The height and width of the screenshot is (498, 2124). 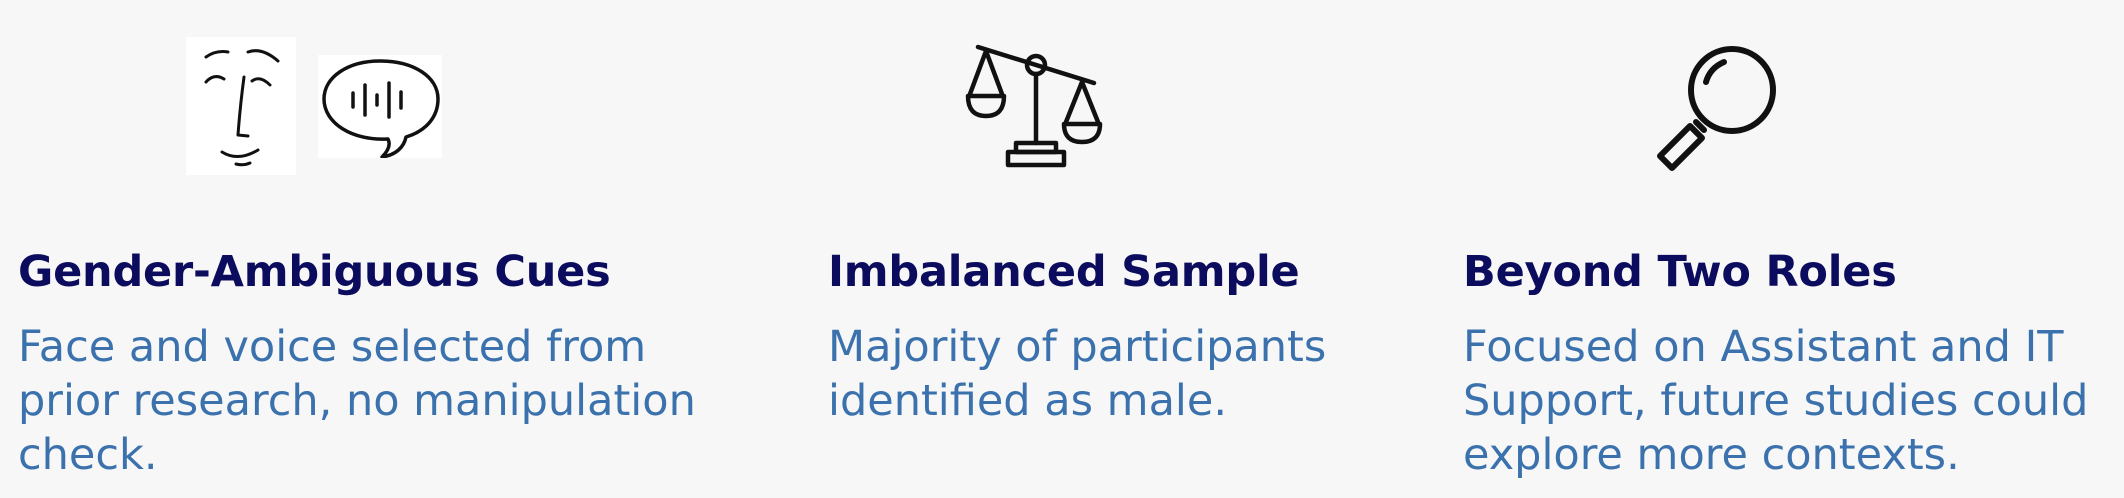 I want to click on speech-bubble-icon, so click(x=380, y=106).